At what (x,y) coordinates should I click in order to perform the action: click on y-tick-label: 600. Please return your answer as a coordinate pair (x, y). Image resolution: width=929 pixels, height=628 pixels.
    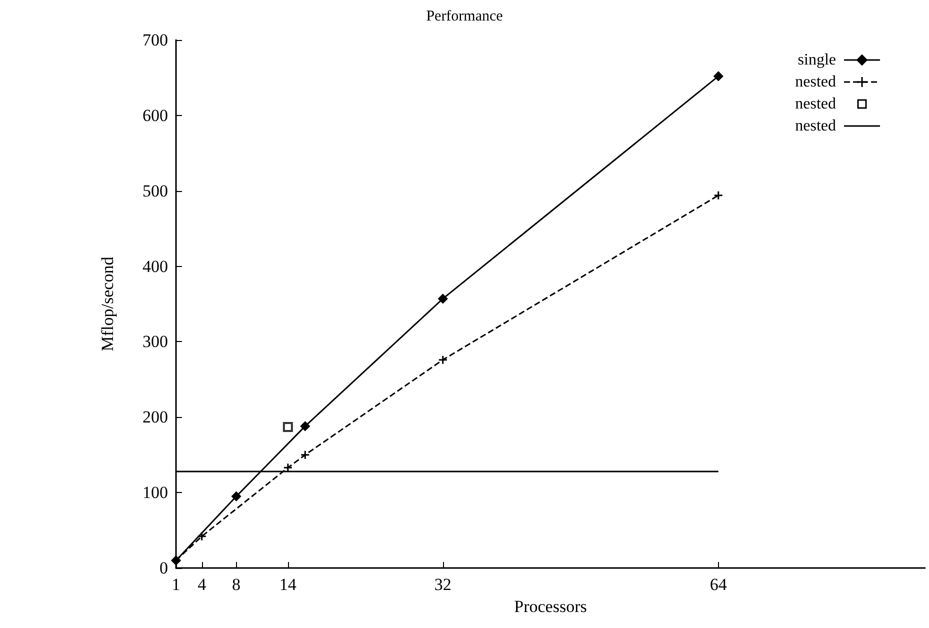
    Looking at the image, I should click on (155, 115).